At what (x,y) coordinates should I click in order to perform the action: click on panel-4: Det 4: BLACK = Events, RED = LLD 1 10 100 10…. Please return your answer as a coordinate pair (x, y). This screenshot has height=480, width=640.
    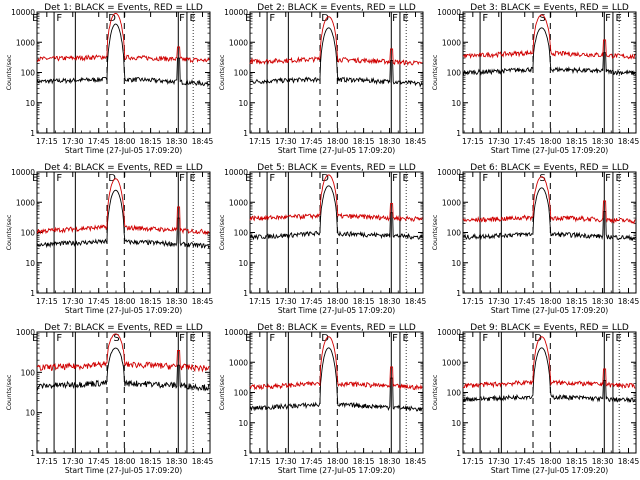
    Looking at the image, I should click on (109, 239).